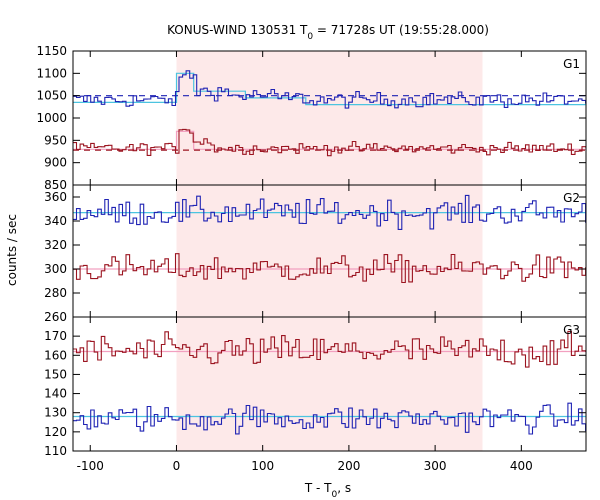  What do you see at coordinates (330, 142) in the screenshot?
I see `series-g1-red` at bounding box center [330, 142].